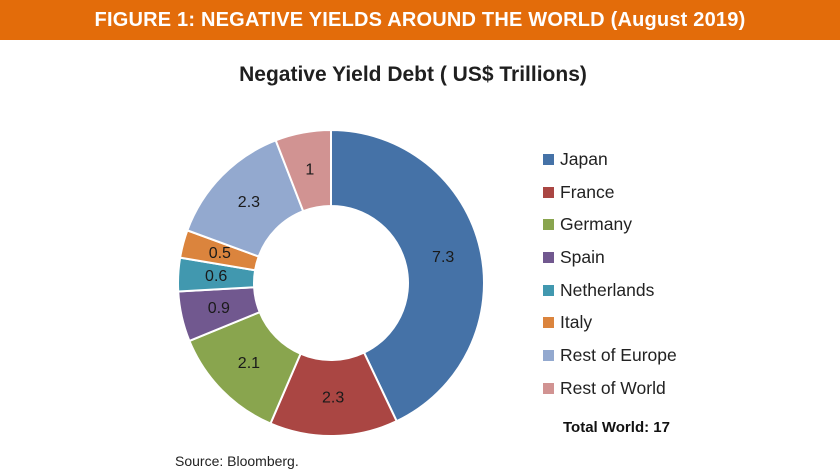 Image resolution: width=840 pixels, height=476 pixels. I want to click on legend-item-rest-of-europe: Rest of Europe, so click(610, 355).